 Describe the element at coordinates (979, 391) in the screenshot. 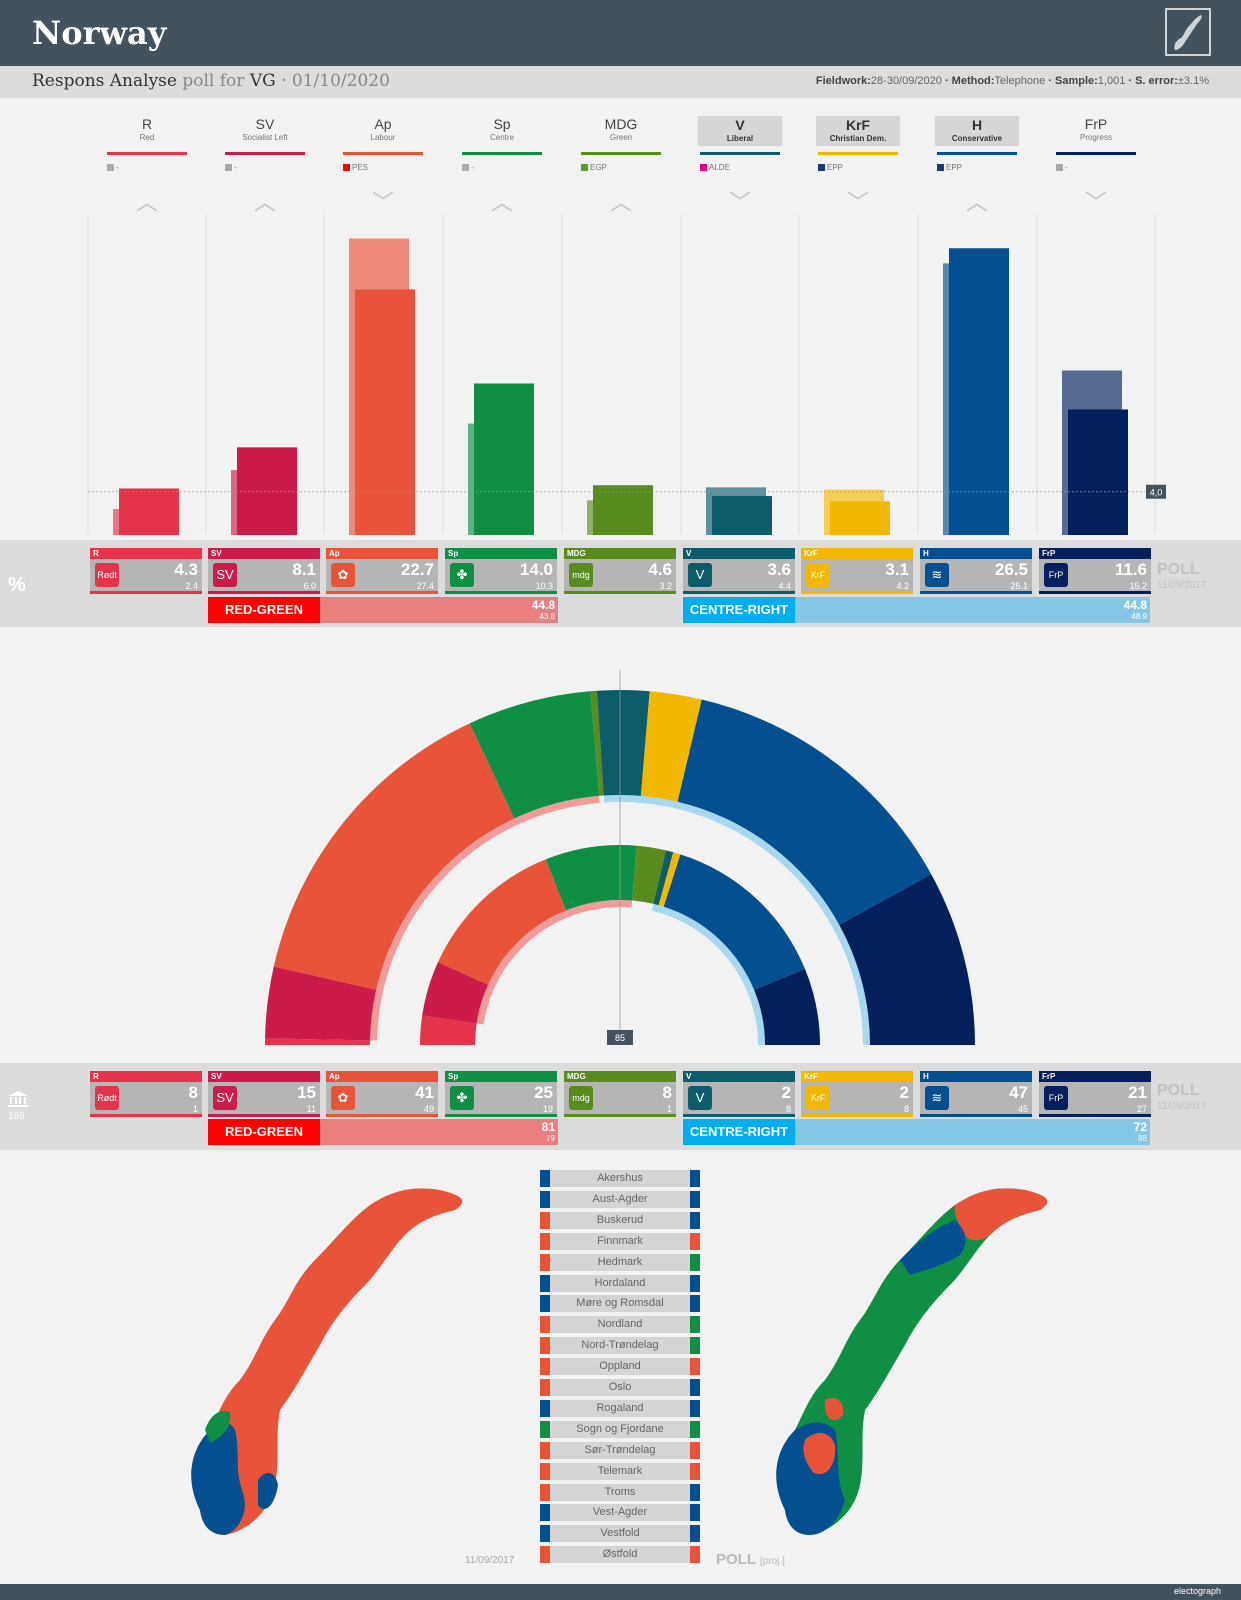

I see `bar-poll-h` at that location.